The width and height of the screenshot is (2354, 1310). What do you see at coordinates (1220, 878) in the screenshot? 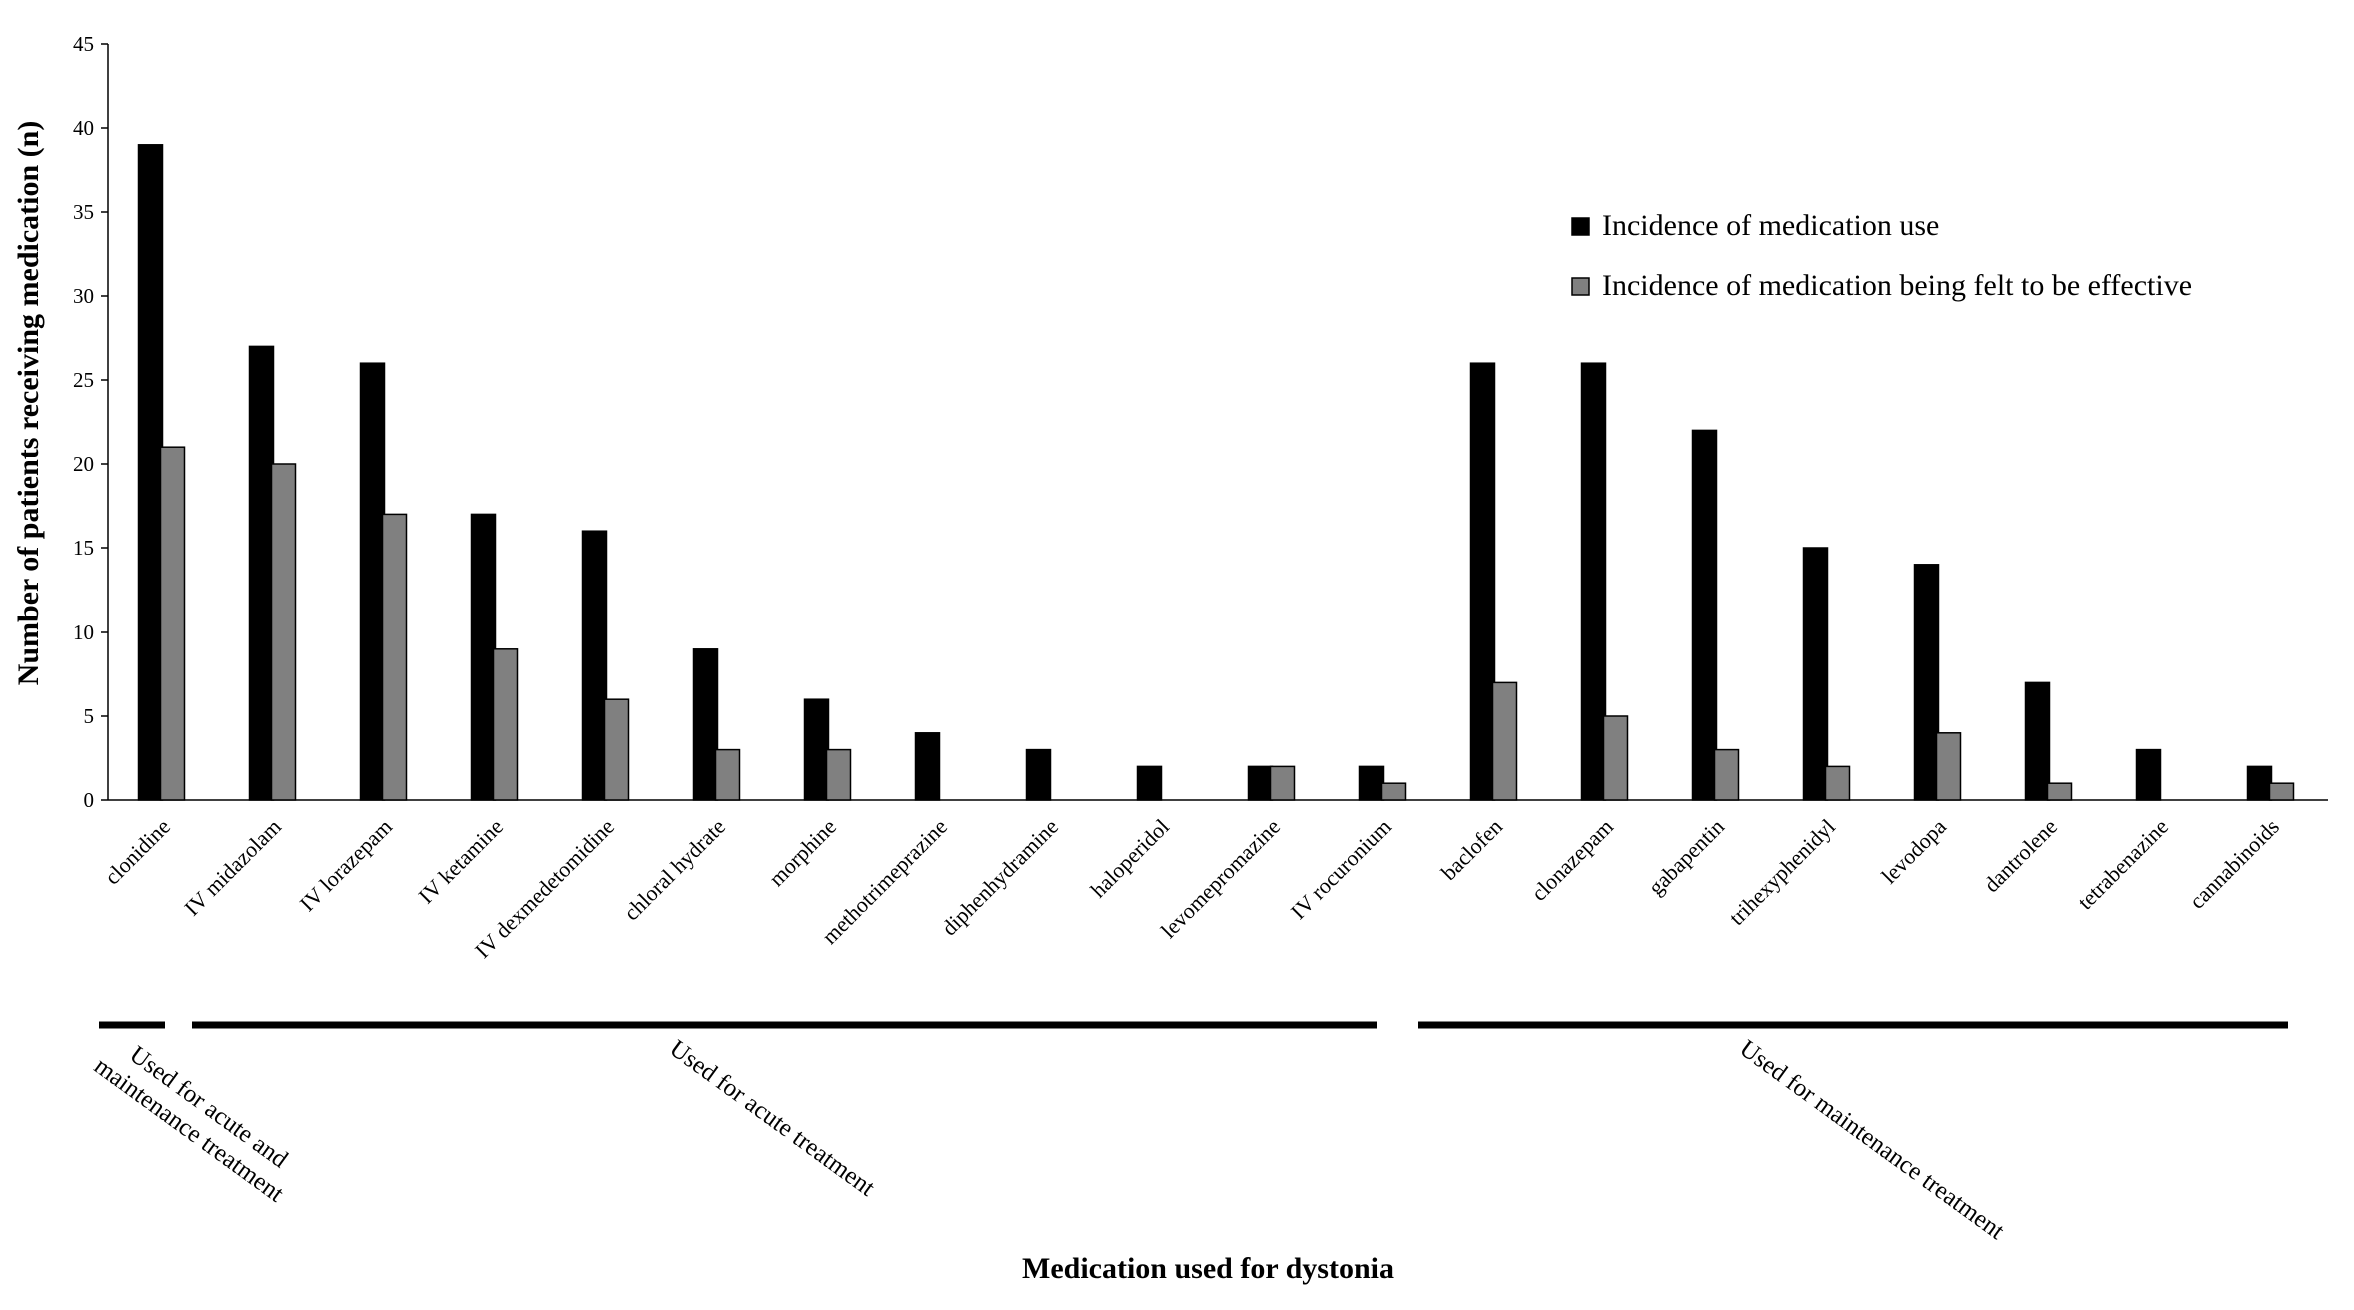
I see `x-tick-label: levomepromazine` at bounding box center [1220, 878].